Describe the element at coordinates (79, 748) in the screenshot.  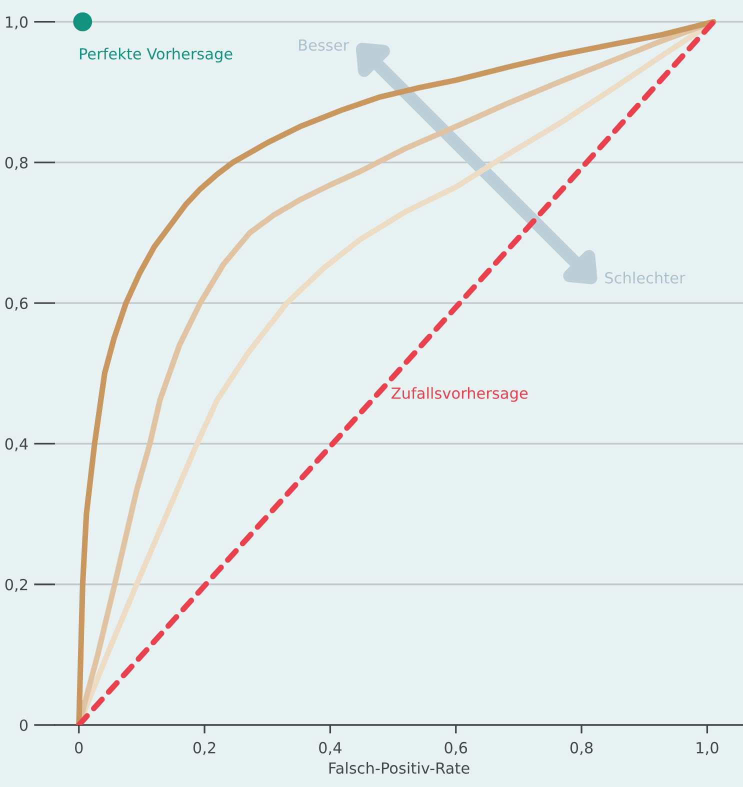
I see `x-tick-label: 0` at that location.